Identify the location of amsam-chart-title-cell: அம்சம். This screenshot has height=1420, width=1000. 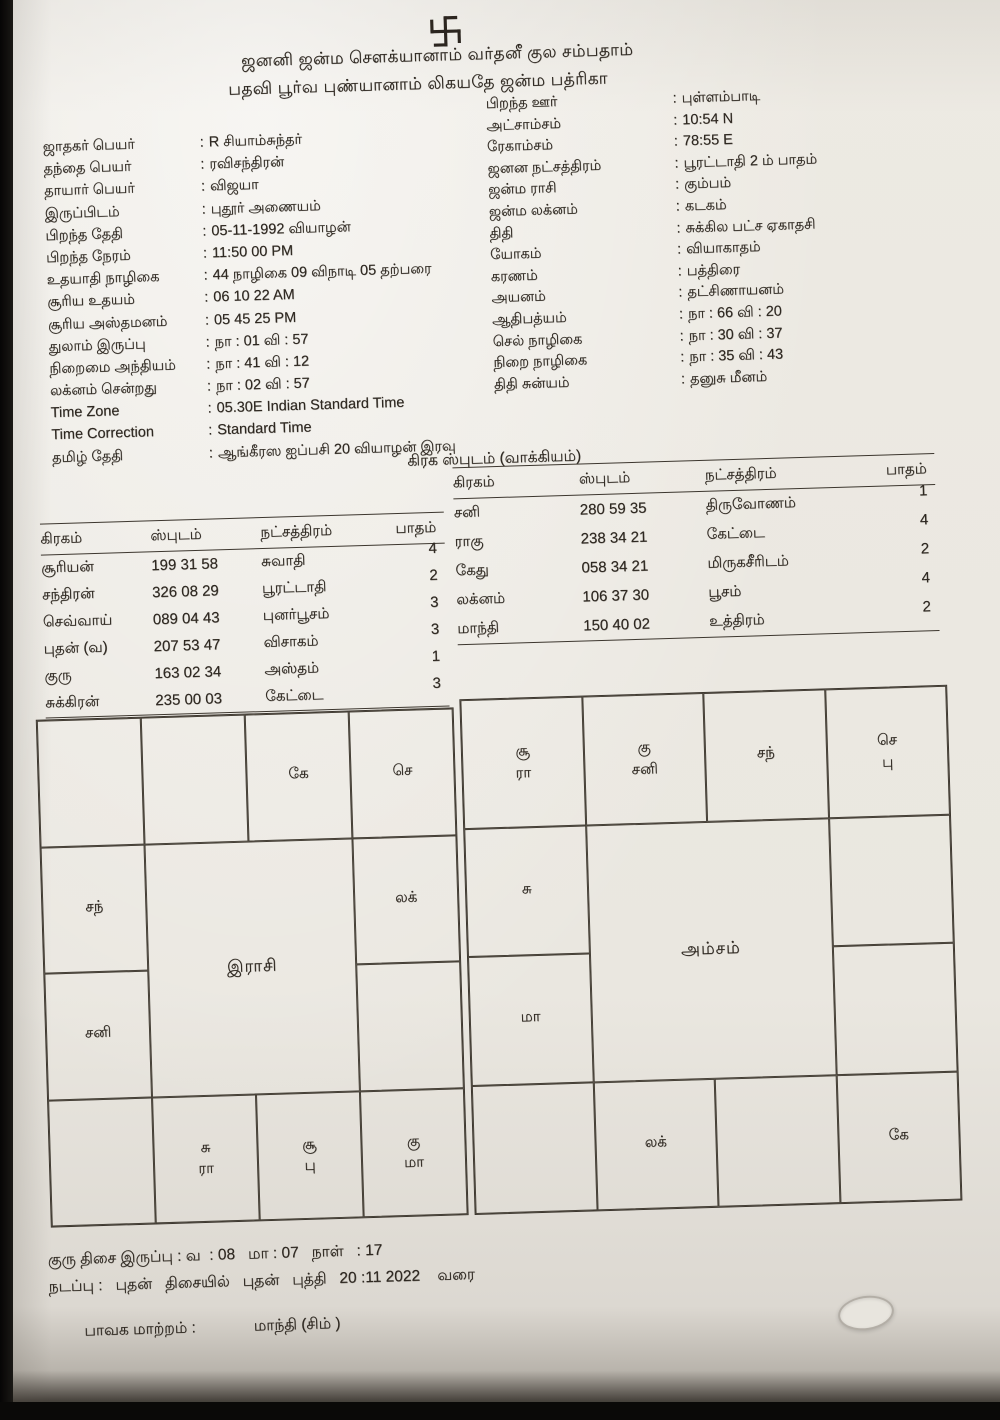
(711, 949).